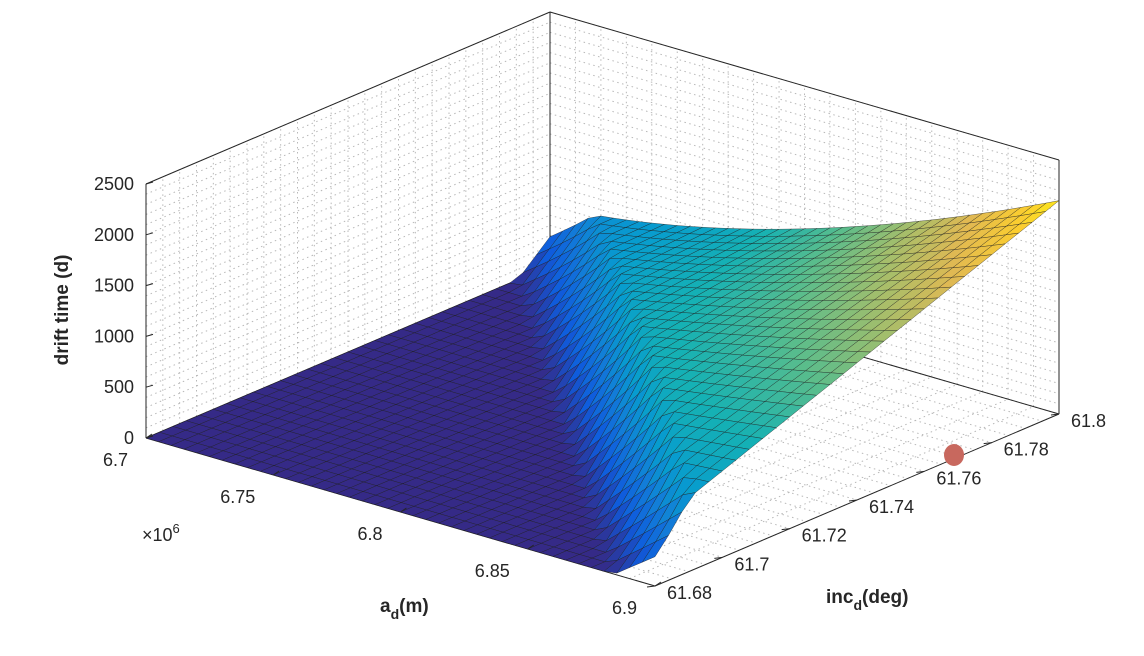  I want to click on y-tick-label: 61.78, so click(1026, 450).